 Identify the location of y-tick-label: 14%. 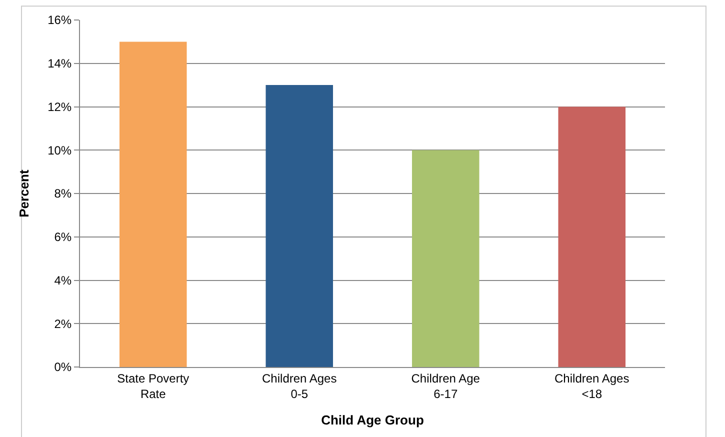
(60, 63).